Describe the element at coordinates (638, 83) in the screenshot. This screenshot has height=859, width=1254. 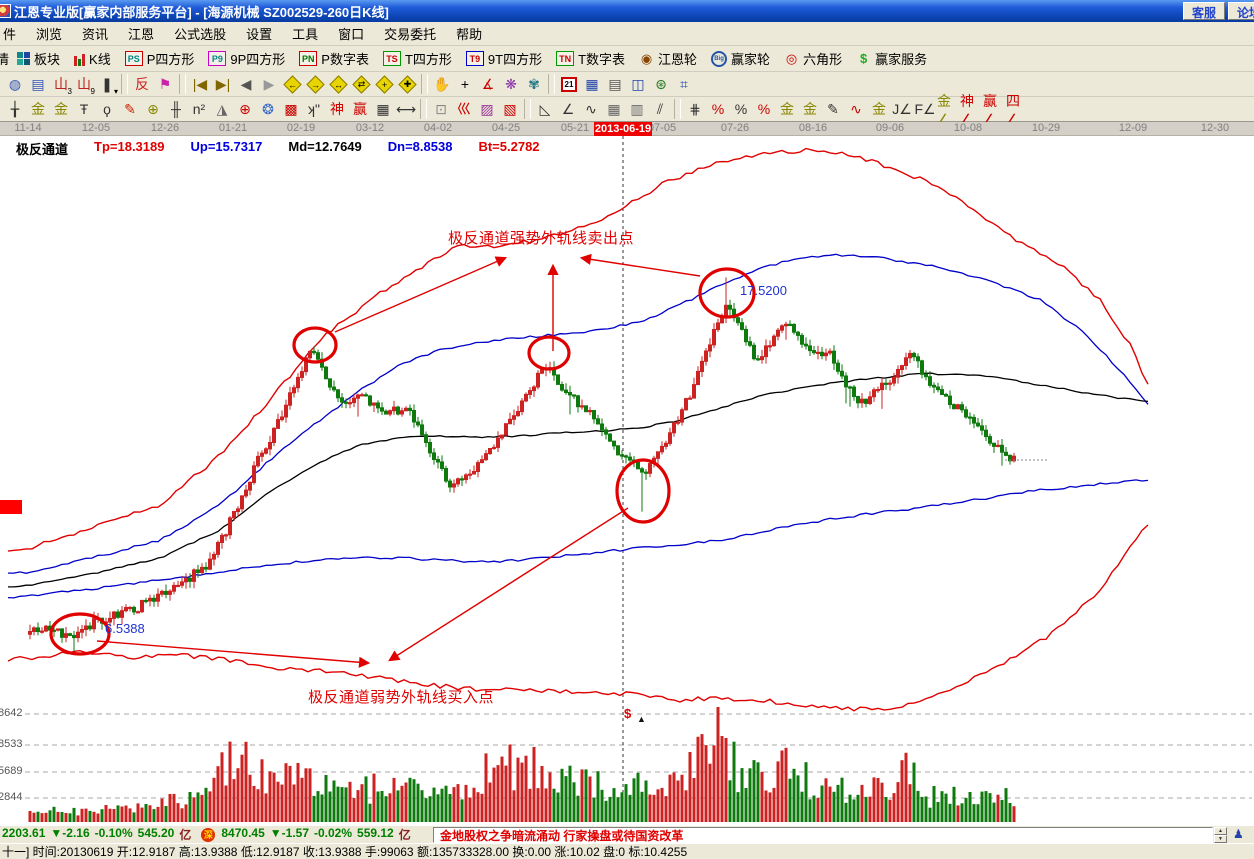
I see `save-icon: ◫` at that location.